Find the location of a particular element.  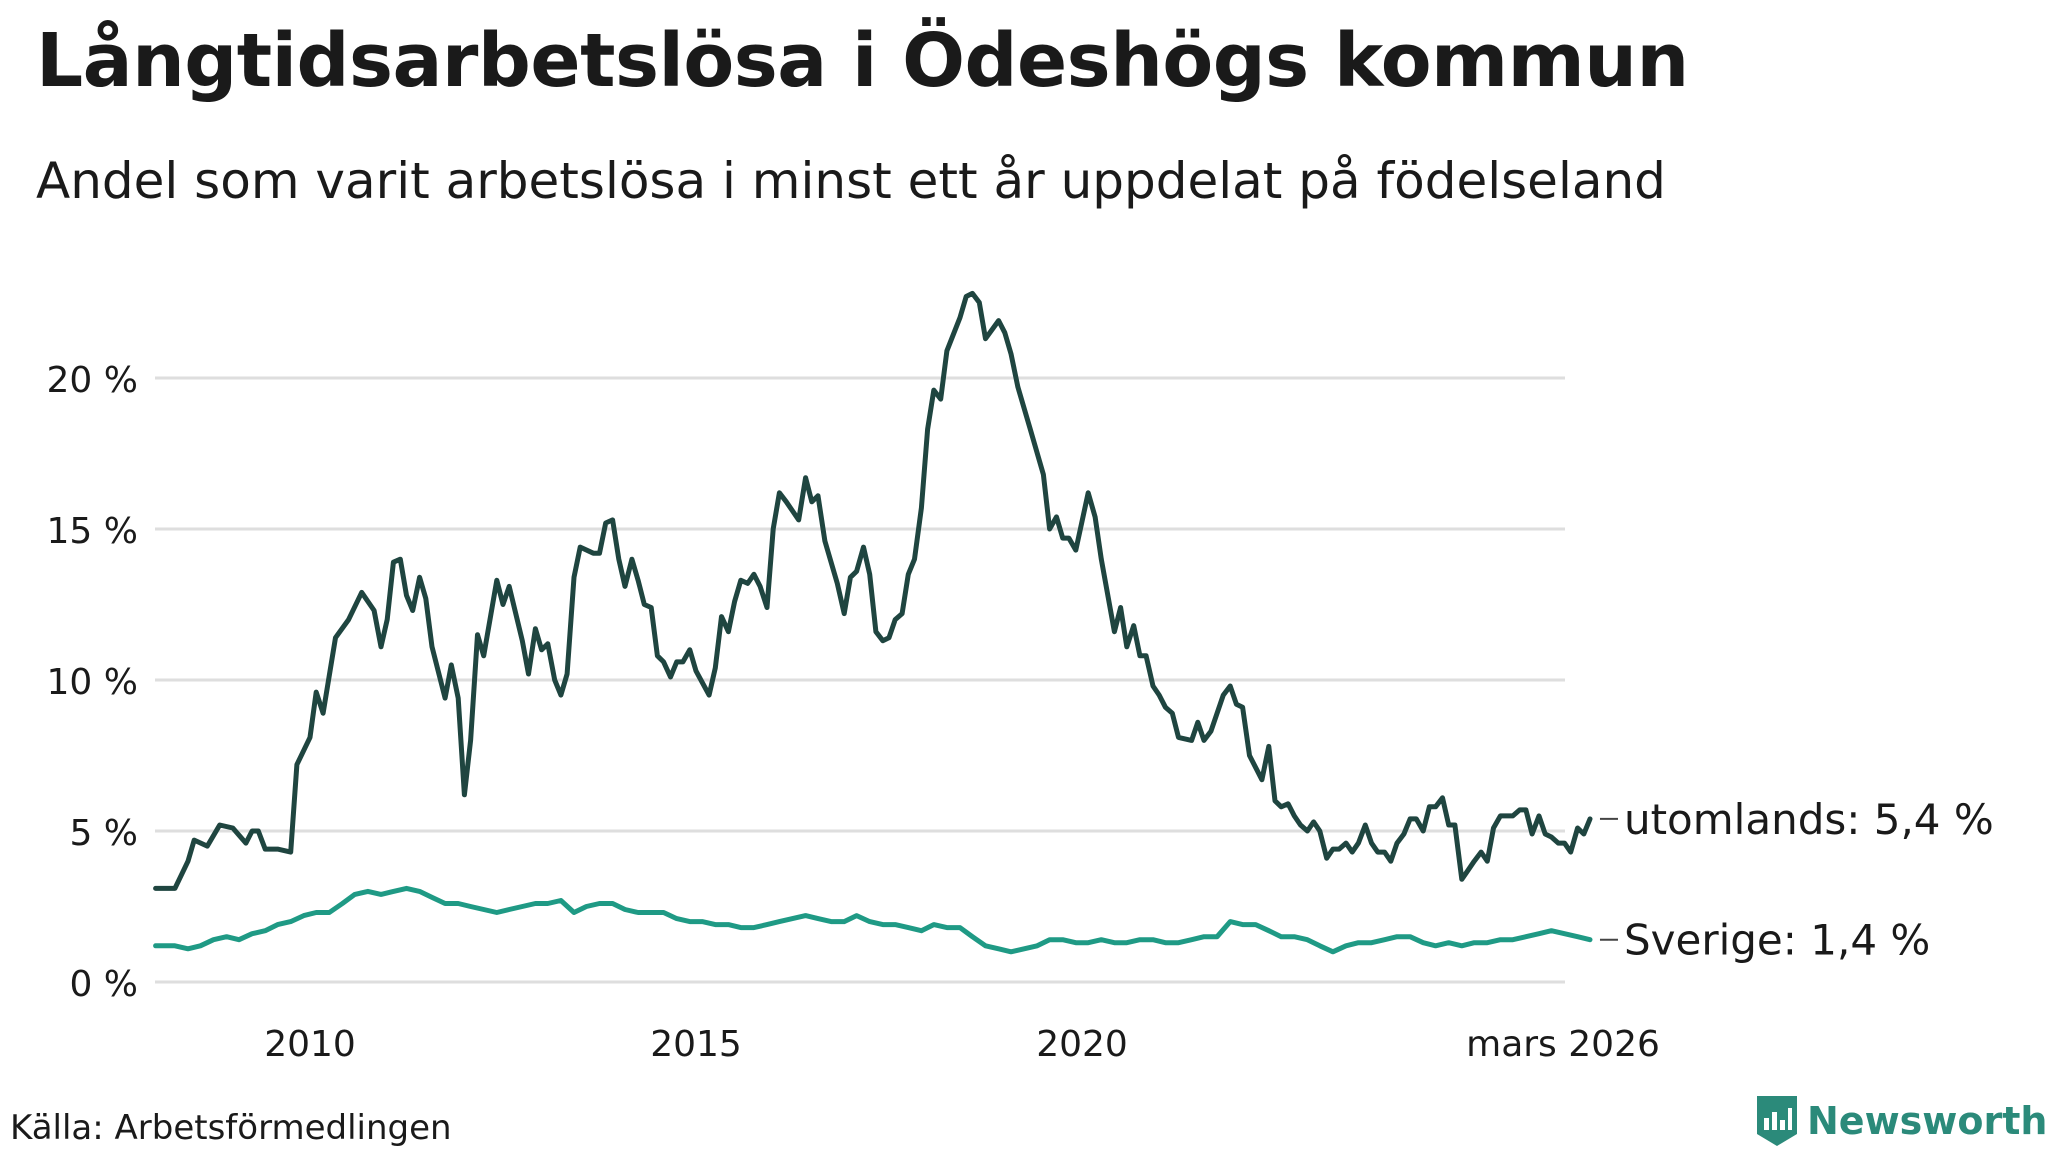

series-line-sverige is located at coordinates (873, 920).